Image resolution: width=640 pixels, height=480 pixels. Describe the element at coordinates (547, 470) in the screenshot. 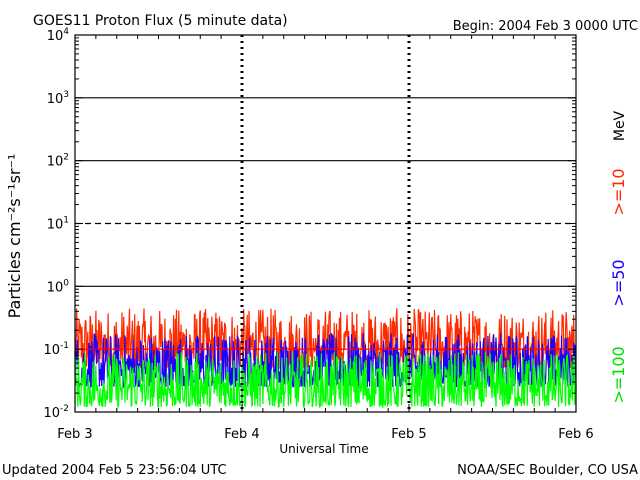

I see `credit-label: NOAA/SEC Boulder, CO USA` at that location.